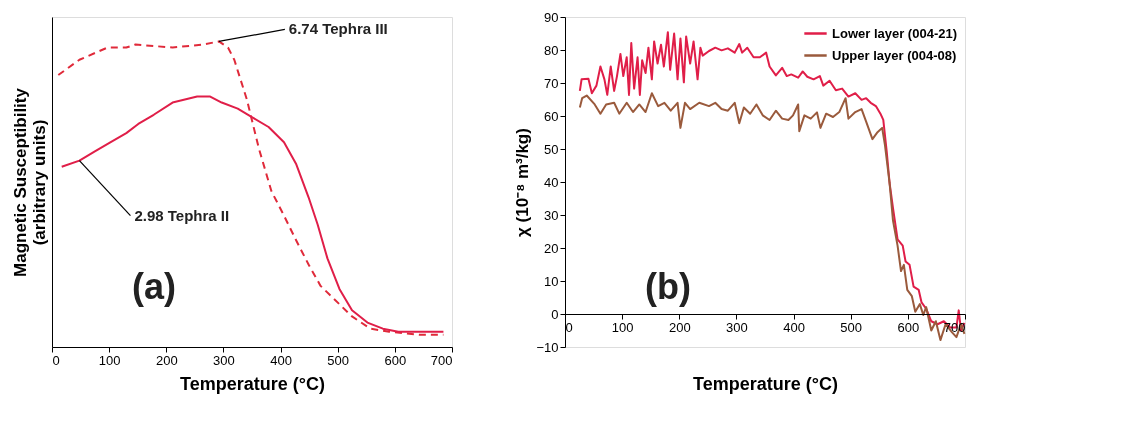  What do you see at coordinates (551, 215) in the screenshot?
I see `y-tick-label: 30` at bounding box center [551, 215].